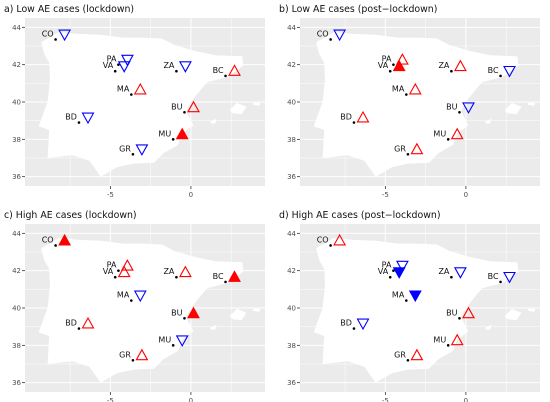  I want to click on y-tick-label: 38, so click(16, 346).